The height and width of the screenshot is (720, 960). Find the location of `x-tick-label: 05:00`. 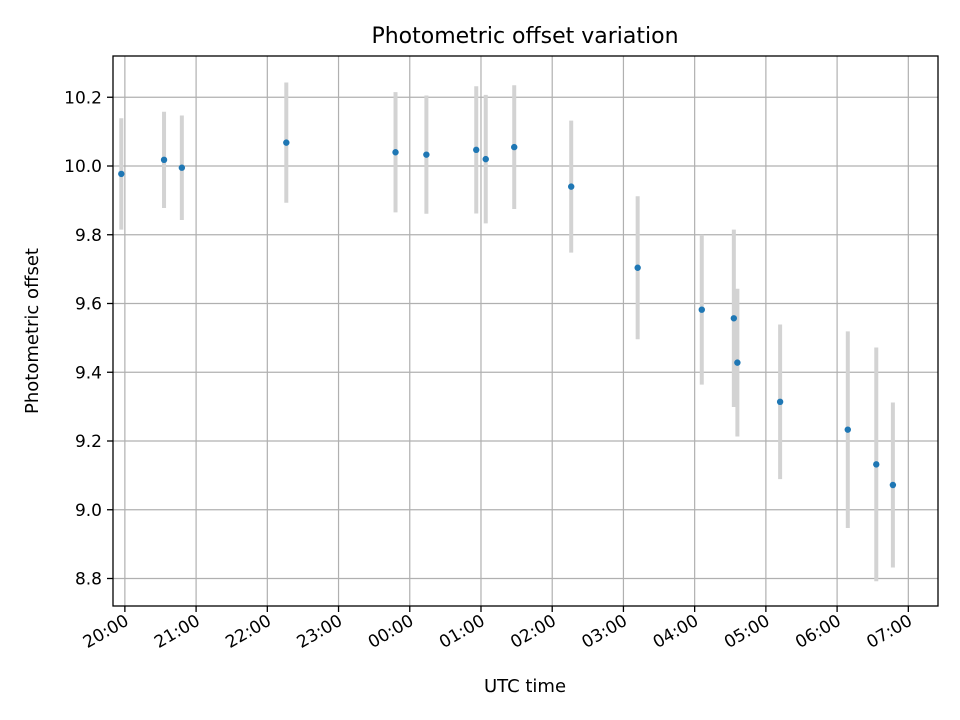

x-tick-label: 05:00 is located at coordinates (747, 632).